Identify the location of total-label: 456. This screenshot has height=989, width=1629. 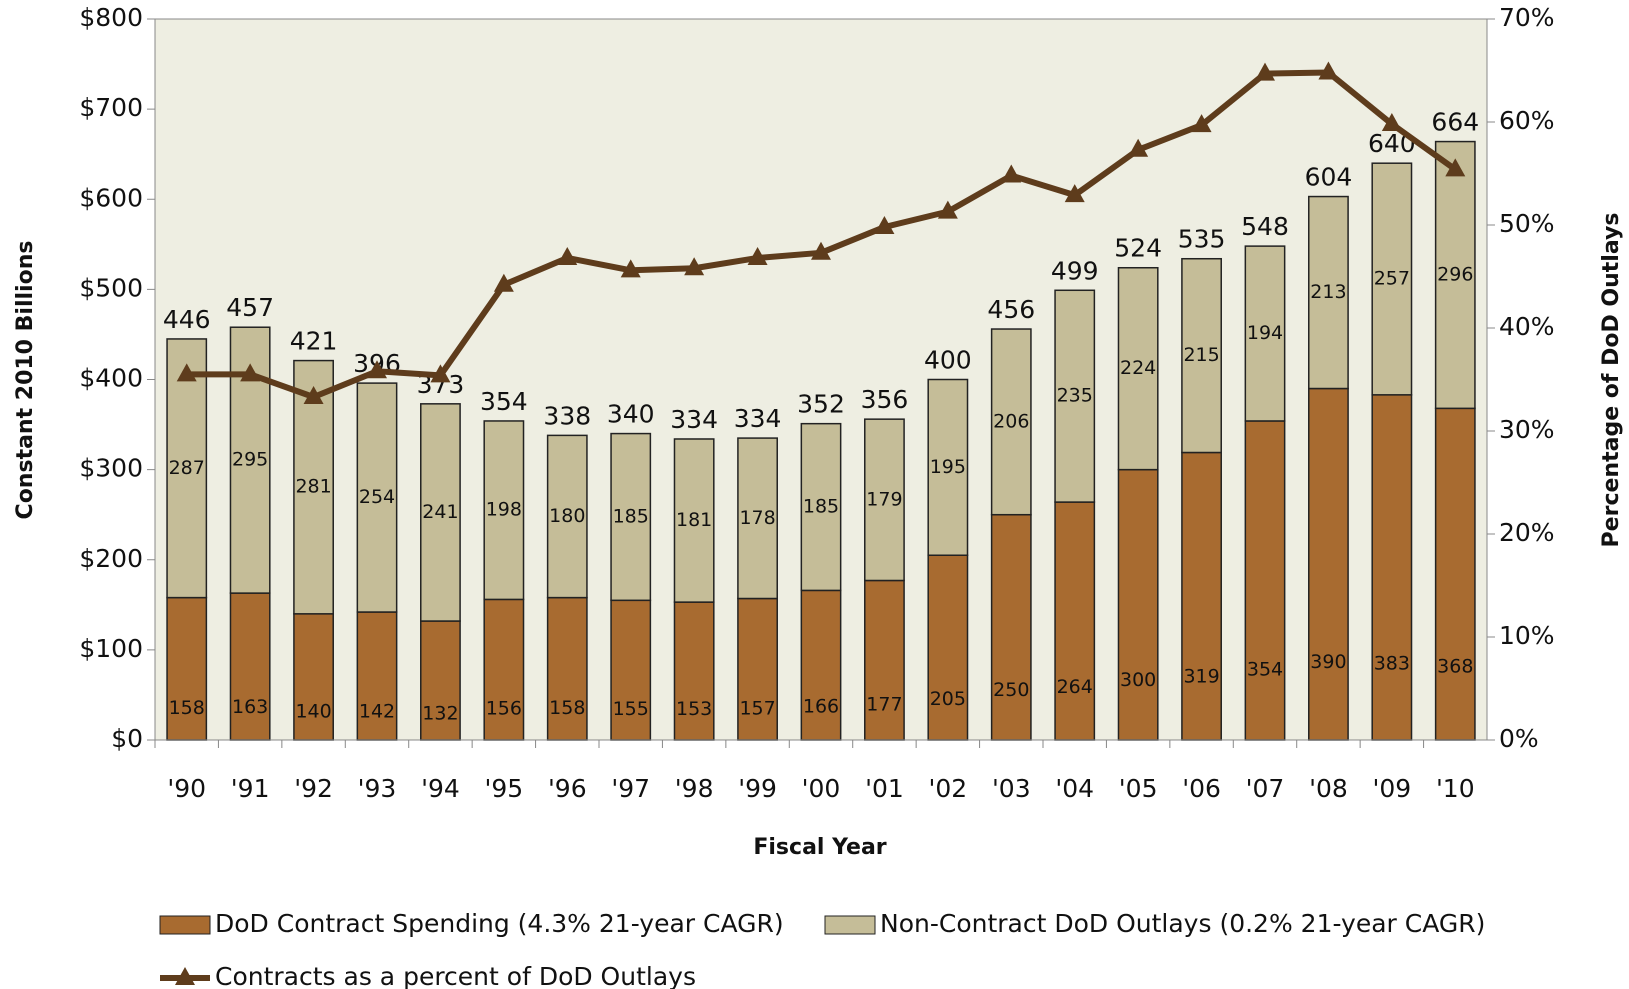
(1011, 309).